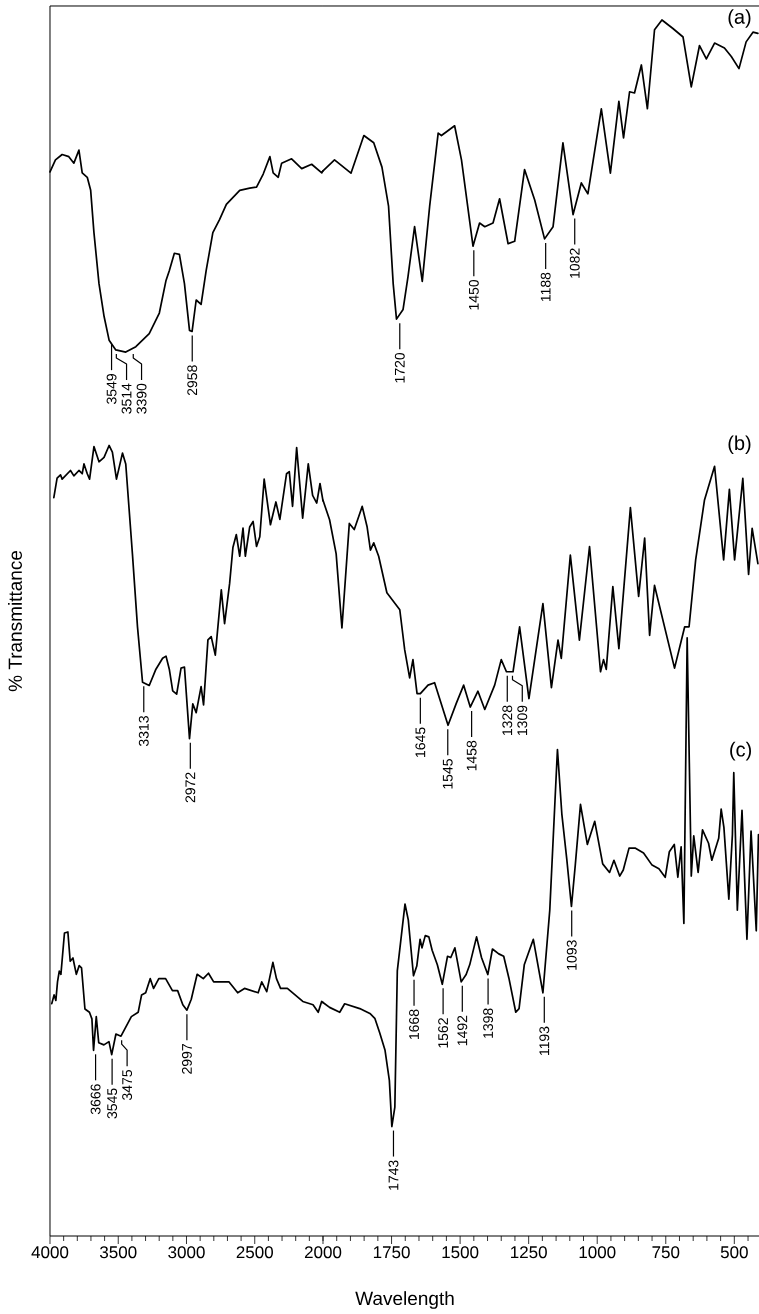 This screenshot has height=1314, width=759. What do you see at coordinates (460, 1252) in the screenshot?
I see `x-tick-label: 1500` at bounding box center [460, 1252].